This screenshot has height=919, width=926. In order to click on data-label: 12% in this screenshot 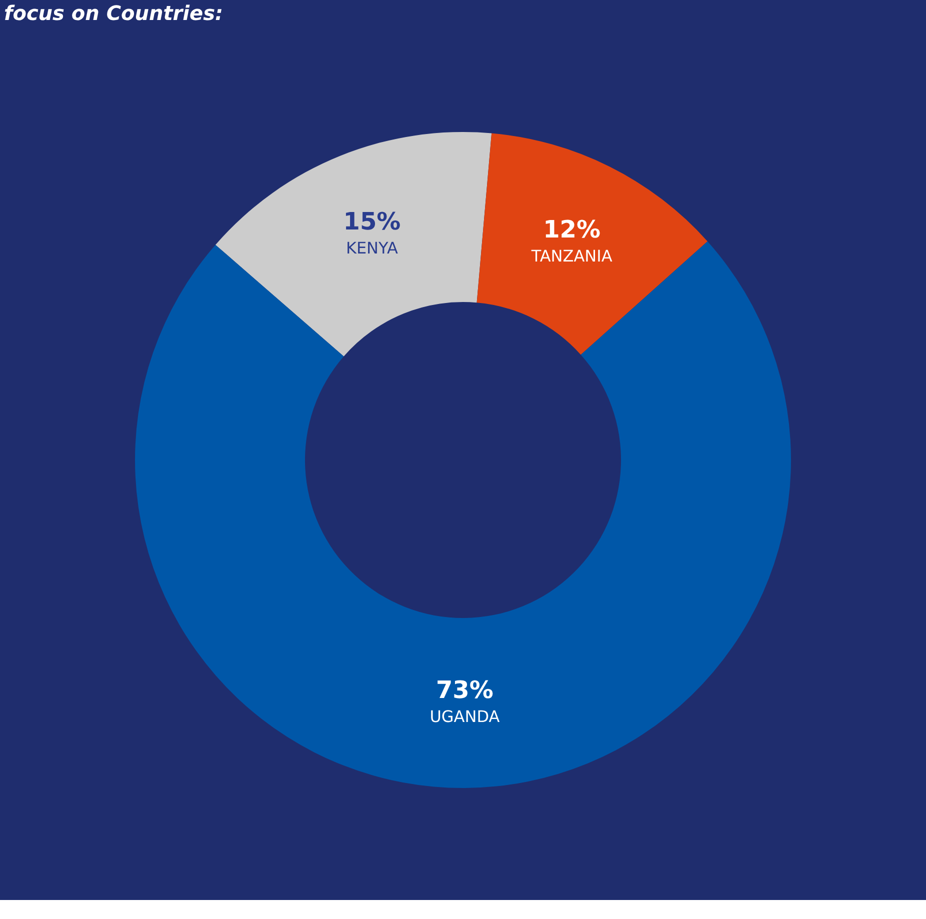, I will do `click(572, 230)`.